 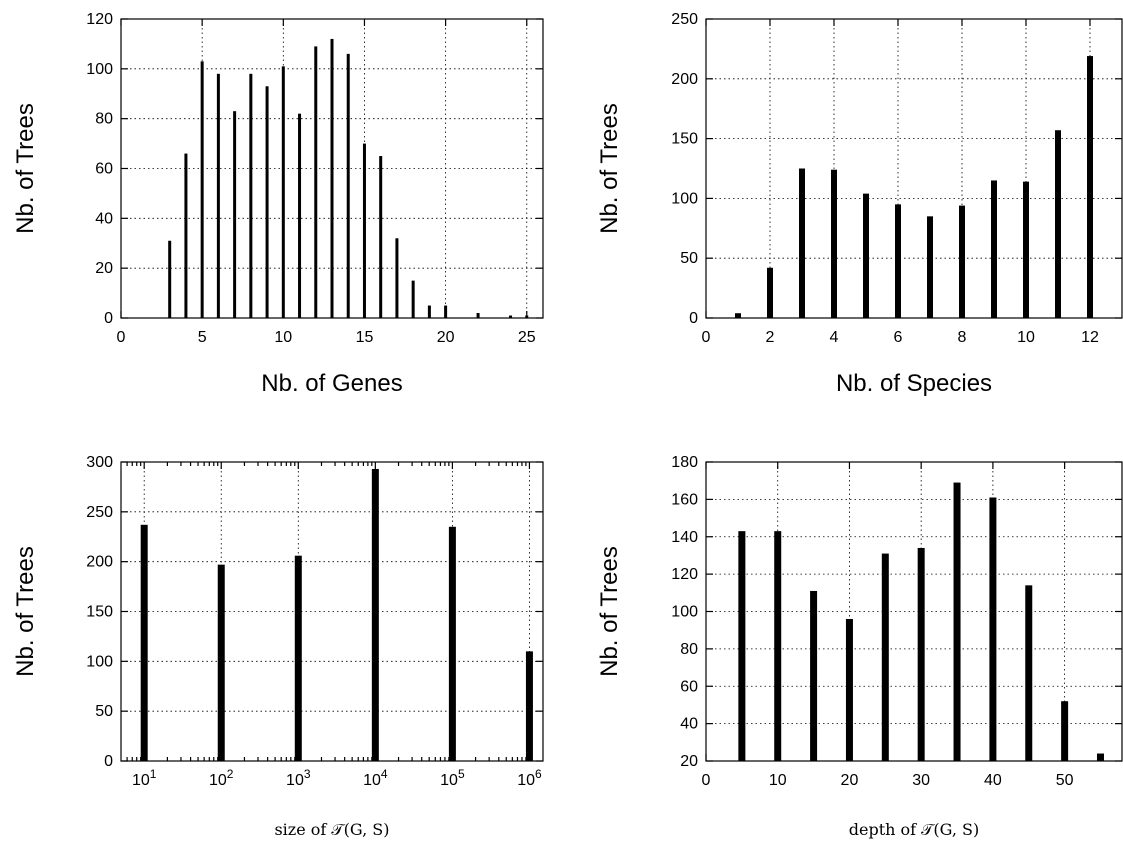 What do you see at coordinates (221, 778) in the screenshot?
I see `x-tick-label: 10²` at bounding box center [221, 778].